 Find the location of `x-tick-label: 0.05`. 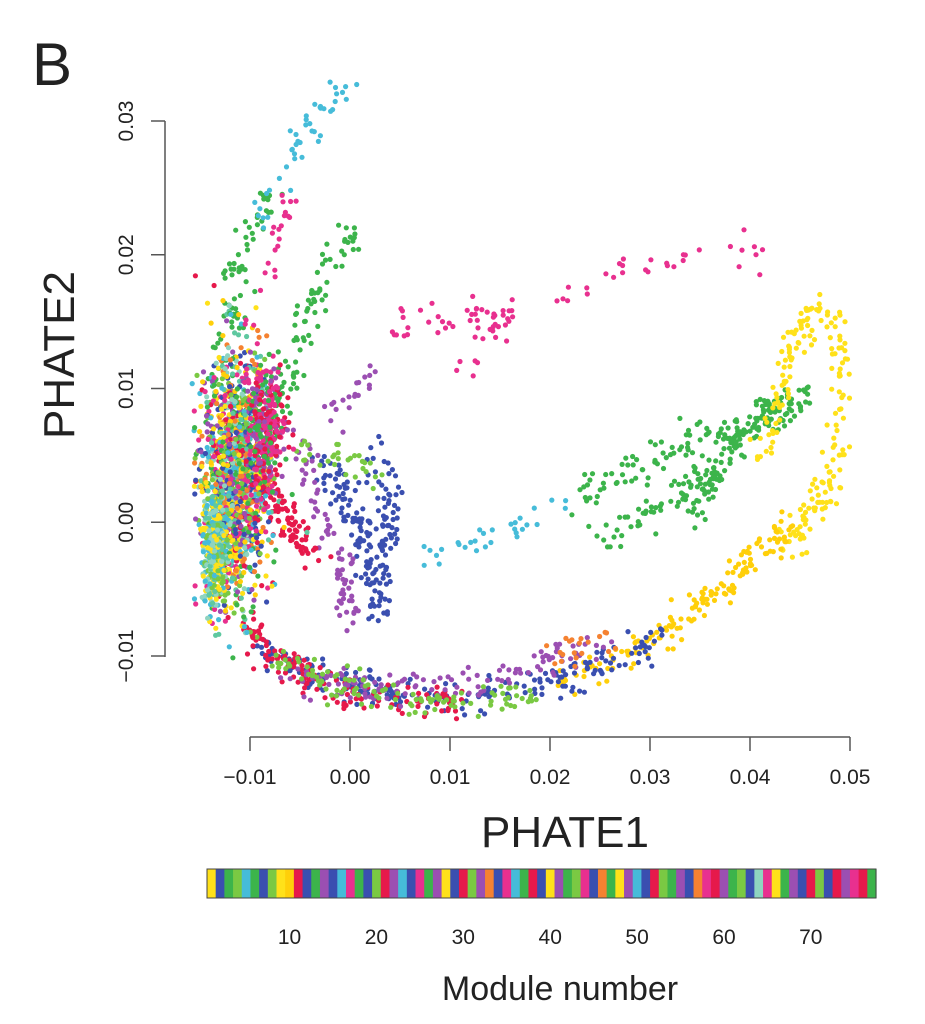

x-tick-label: 0.05 is located at coordinates (850, 777).